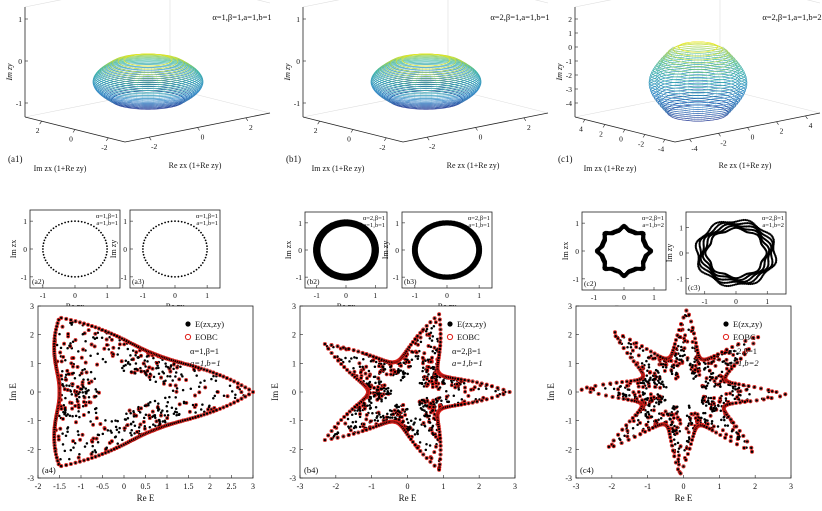 This screenshot has width=822, height=511. What do you see at coordinates (614, 262) in the screenshot?
I see `panel-c2: -101-101Re zxIm zxα=2,β=1a=1,b=2(c2)` at bounding box center [614, 262].